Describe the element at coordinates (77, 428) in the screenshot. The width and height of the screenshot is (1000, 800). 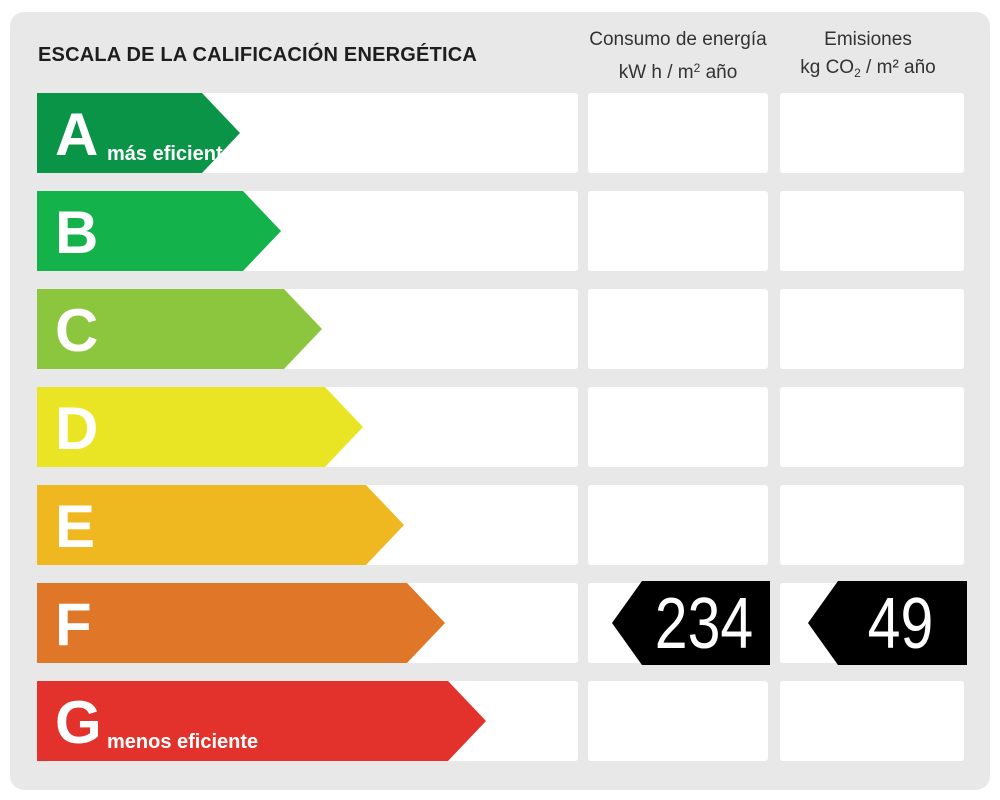
I see `band-letter-d: D` at that location.